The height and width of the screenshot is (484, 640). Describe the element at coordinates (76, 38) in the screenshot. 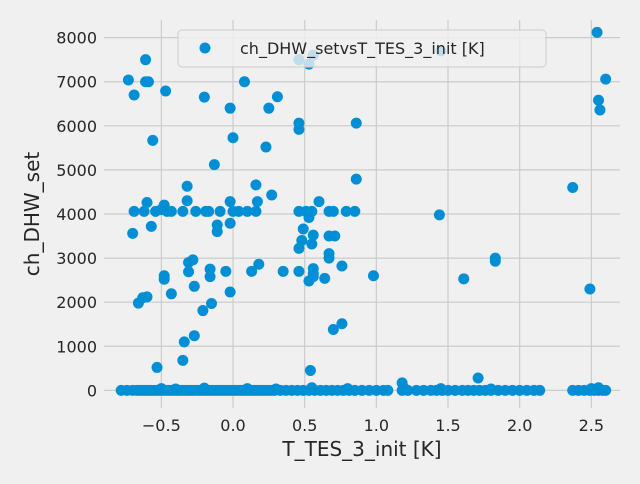

I see `y-tick-label: 8000` at that location.